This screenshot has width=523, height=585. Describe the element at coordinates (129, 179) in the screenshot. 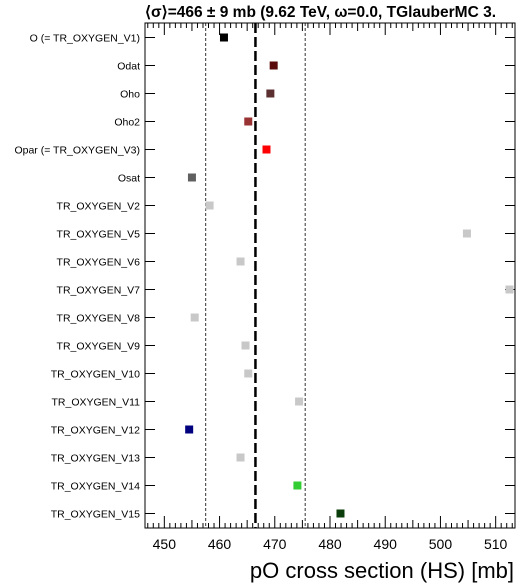

I see `category-label: Osat` at that location.